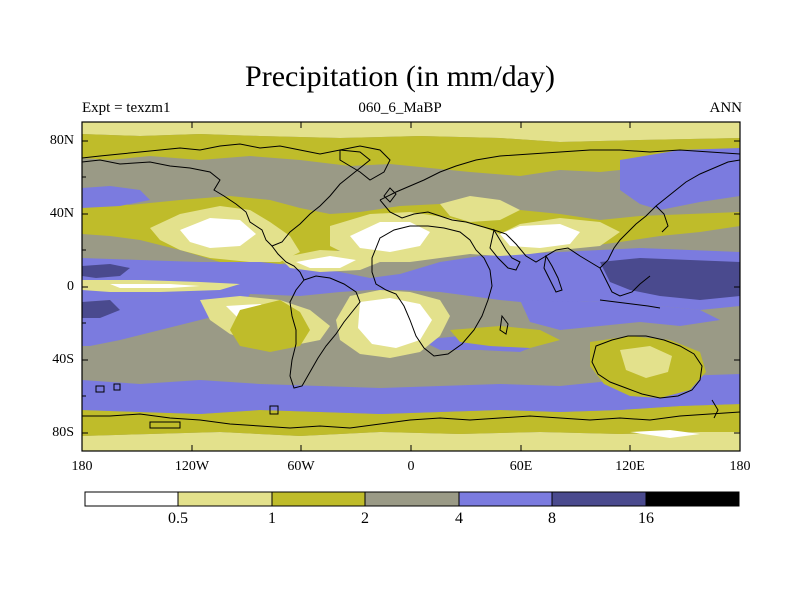 The image size is (800, 600). What do you see at coordinates (505, 337) in the screenshot?
I see `south-indian-dry` at bounding box center [505, 337].